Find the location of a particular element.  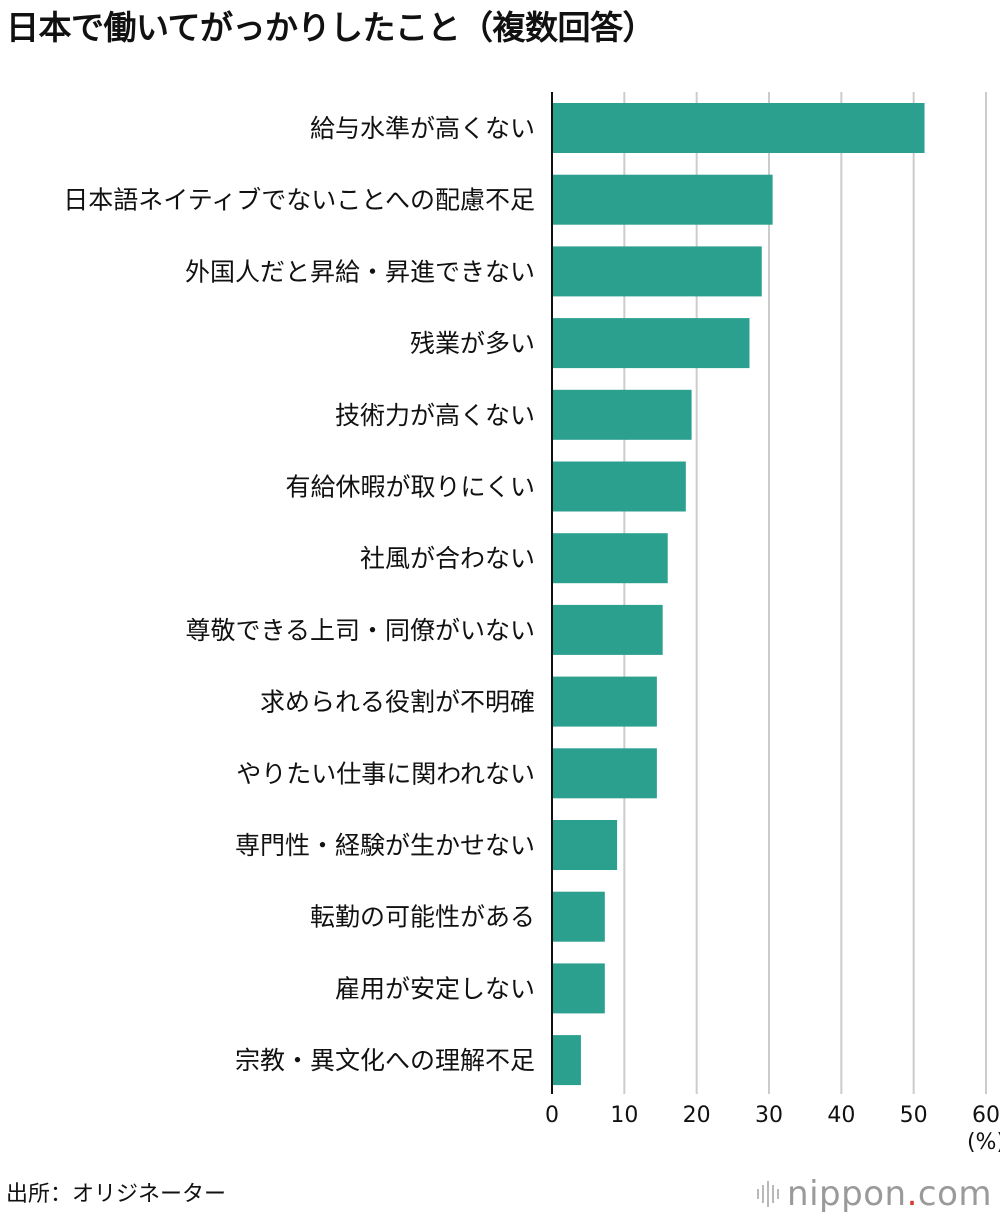

category-label: 求められる役割が不明確 is located at coordinates (397, 702).